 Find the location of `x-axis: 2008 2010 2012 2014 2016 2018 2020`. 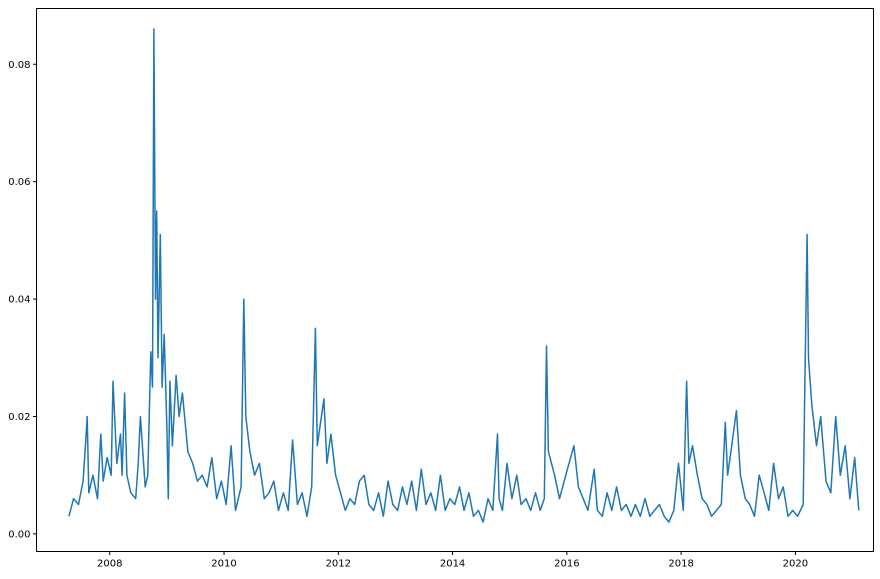

x-axis: 2008 2010 2012 2014 2016 2018 2020 is located at coordinates (452, 560).